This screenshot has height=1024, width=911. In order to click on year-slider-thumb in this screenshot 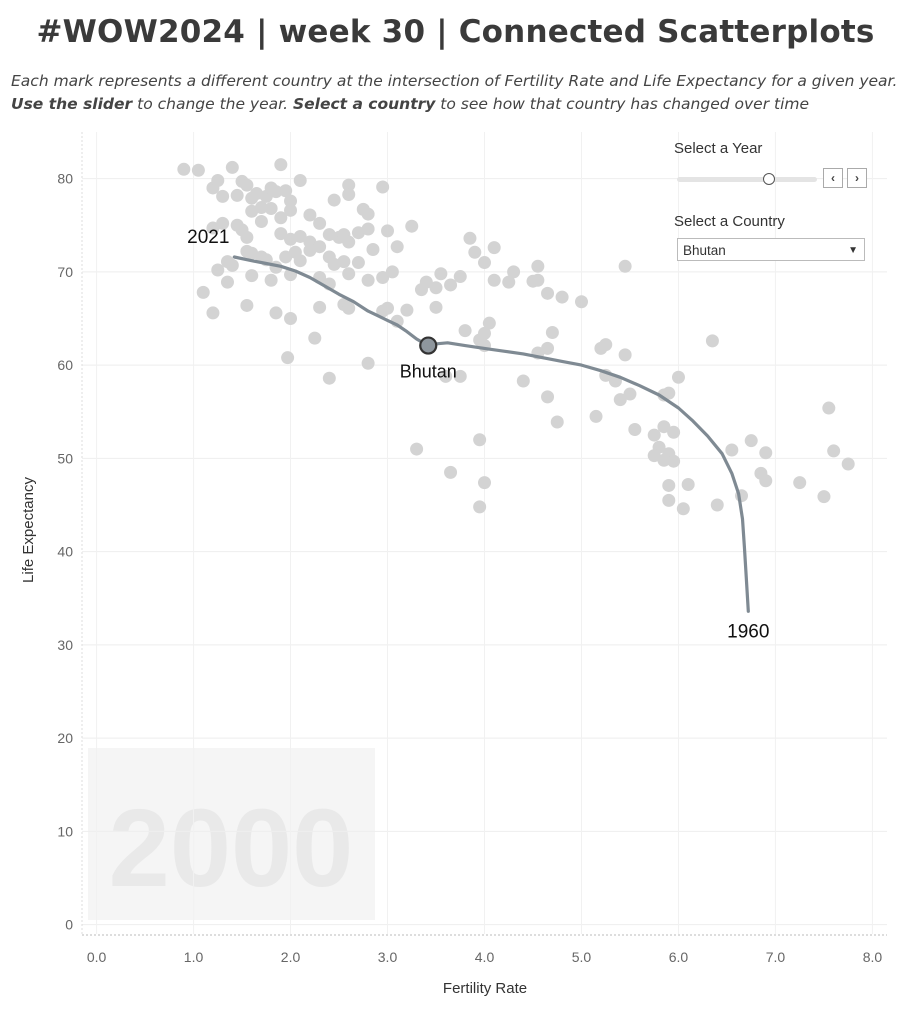, I will do `click(768, 179)`.